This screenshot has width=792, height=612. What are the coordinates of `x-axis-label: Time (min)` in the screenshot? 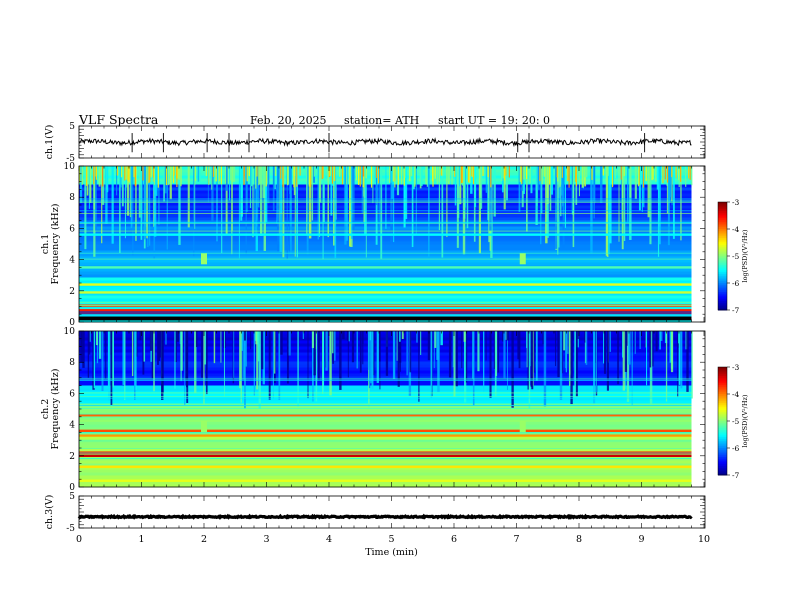 It's located at (391, 552).